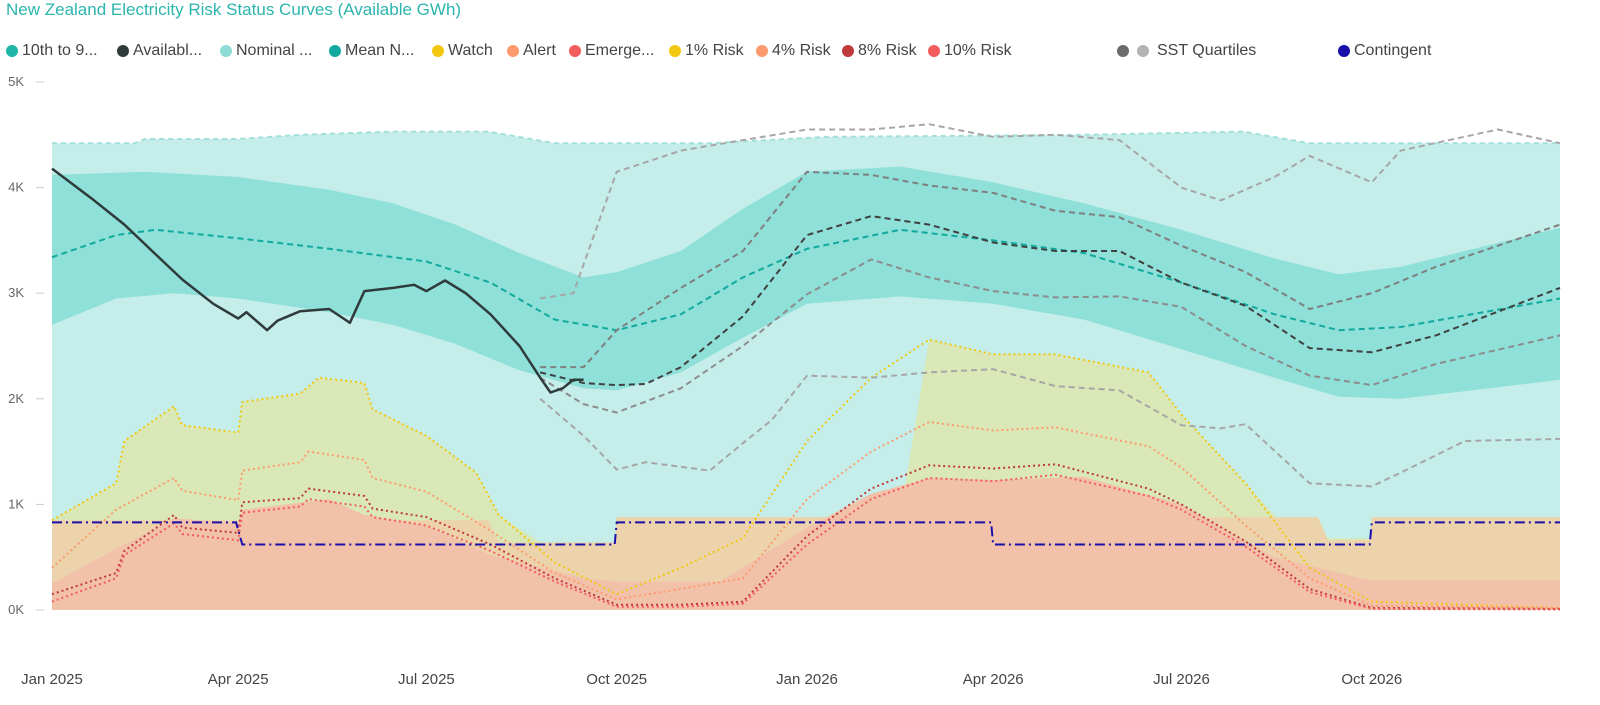  Describe the element at coordinates (16, 187) in the screenshot. I see `y-tick-label: 4K` at that location.